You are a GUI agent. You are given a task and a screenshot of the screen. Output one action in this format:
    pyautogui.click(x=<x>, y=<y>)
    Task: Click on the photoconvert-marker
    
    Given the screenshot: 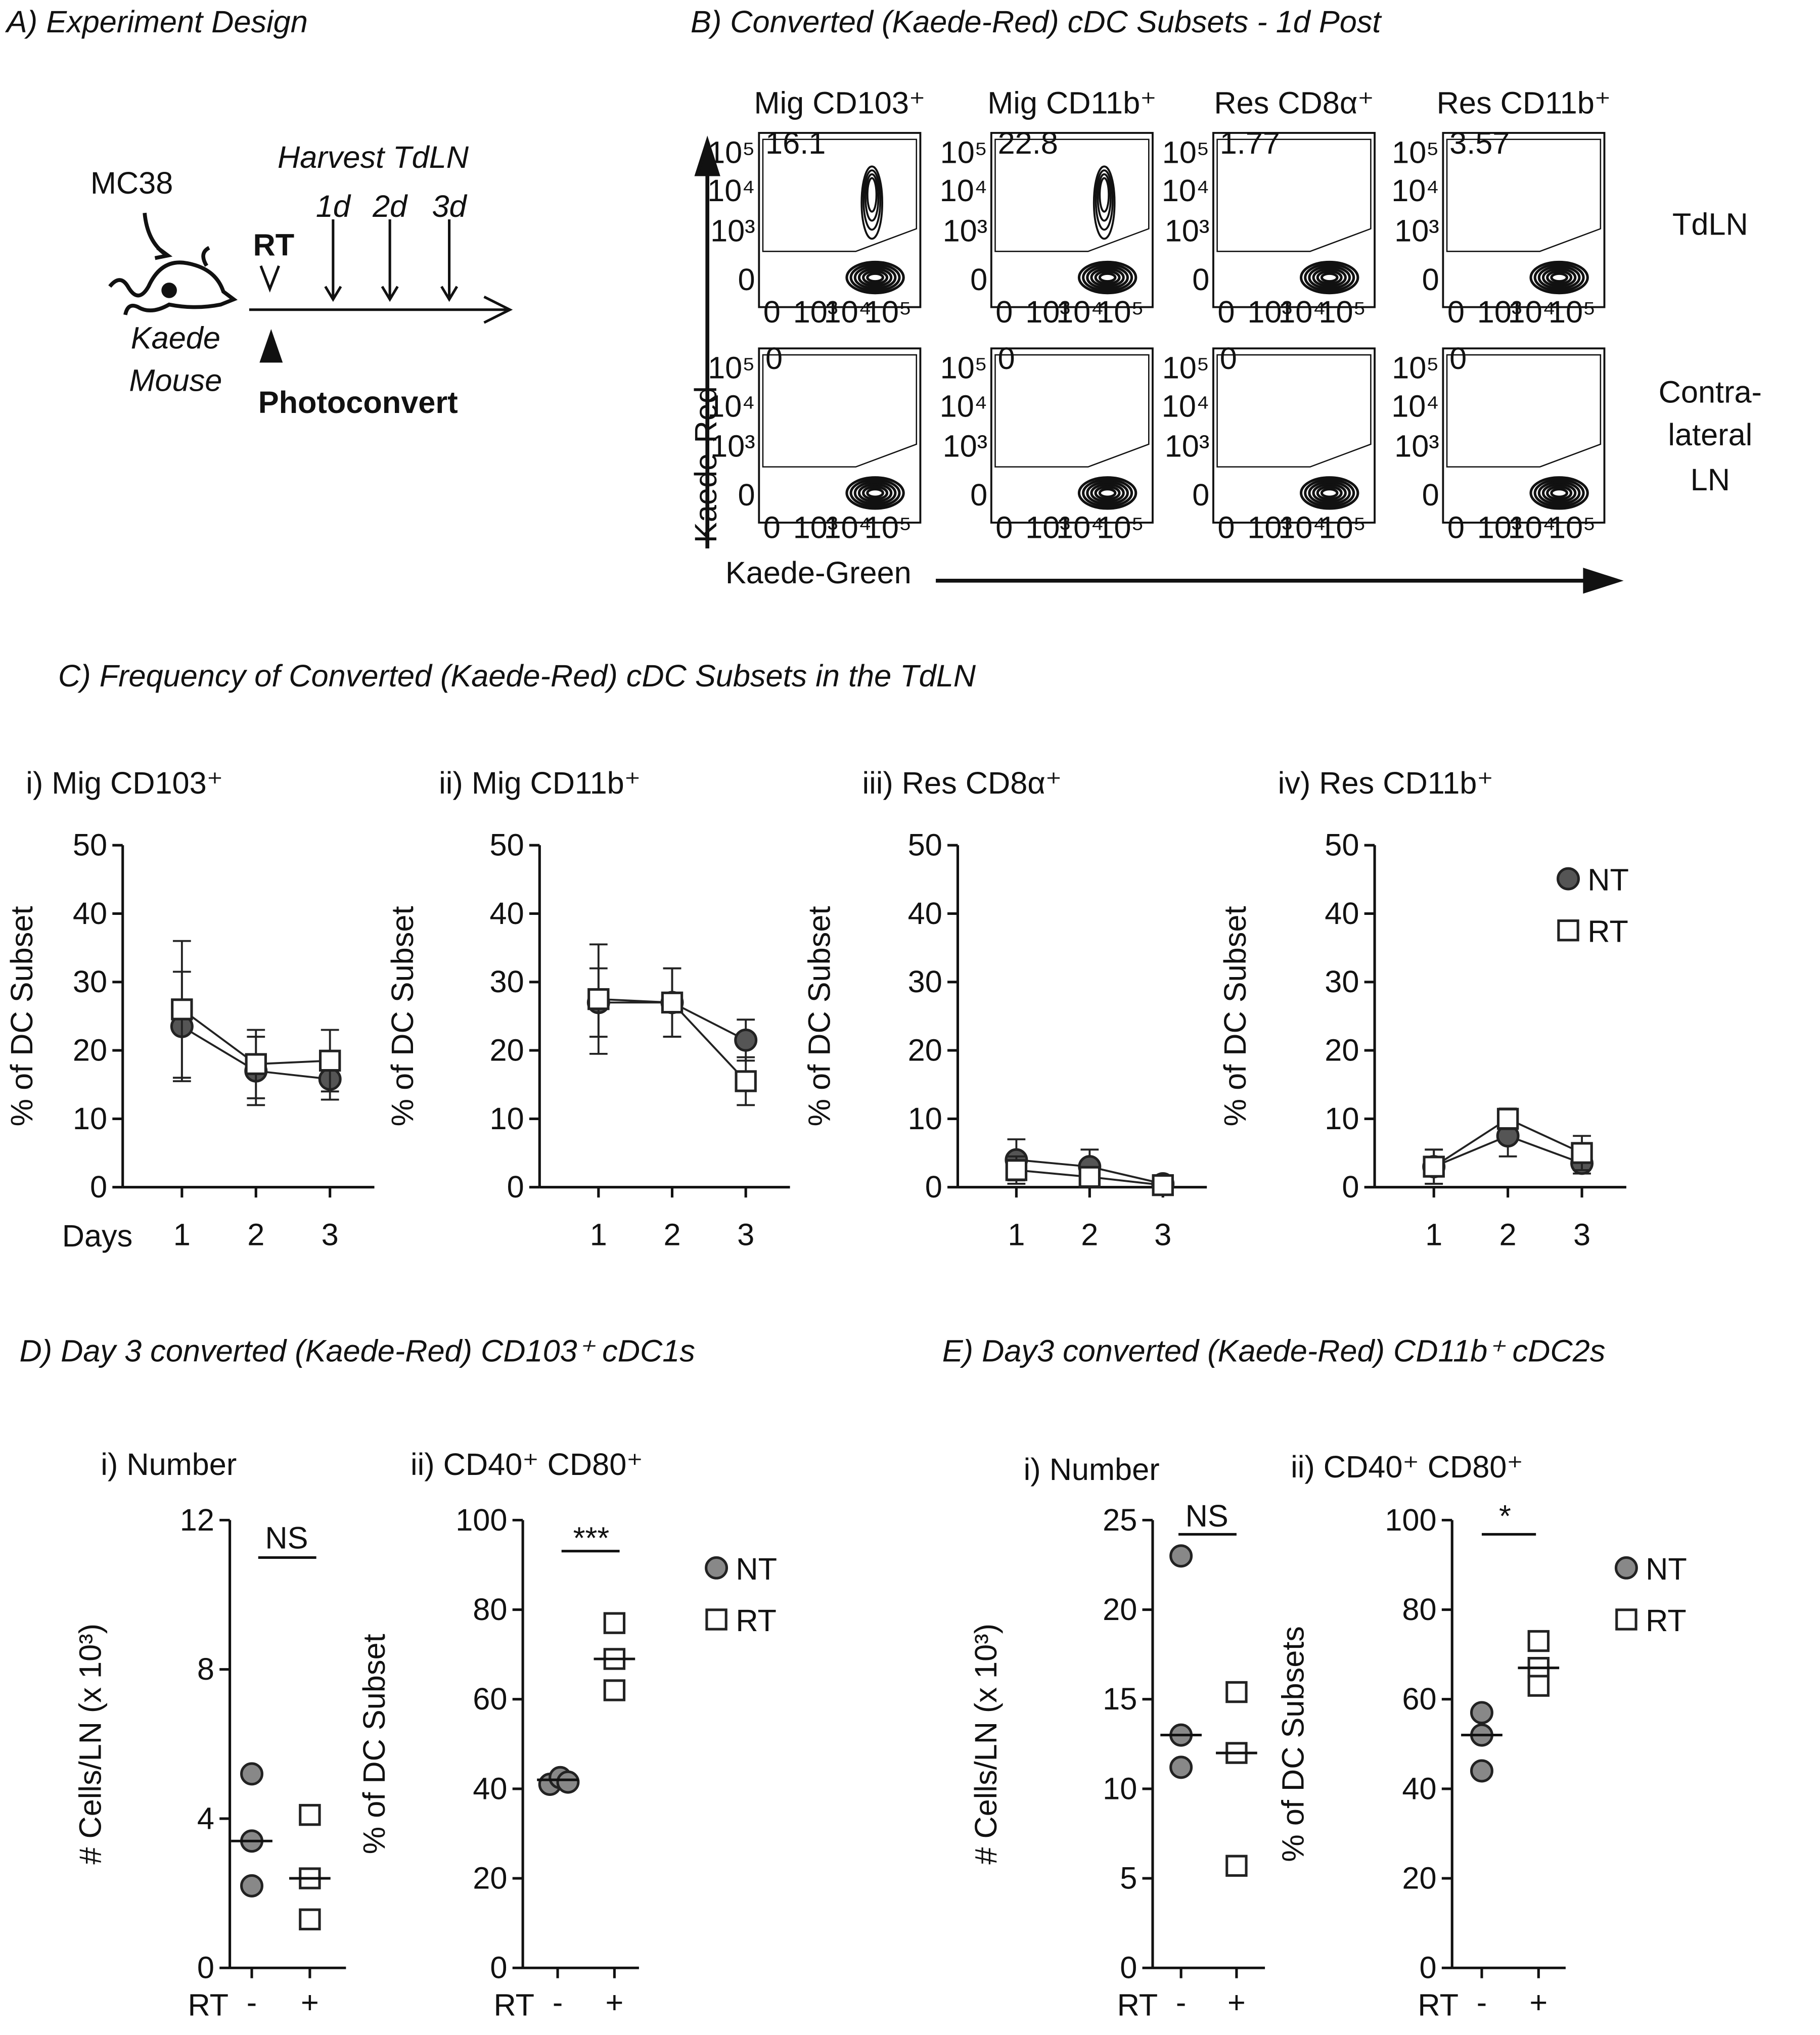 What is the action you would take?
    pyautogui.click(x=271, y=346)
    